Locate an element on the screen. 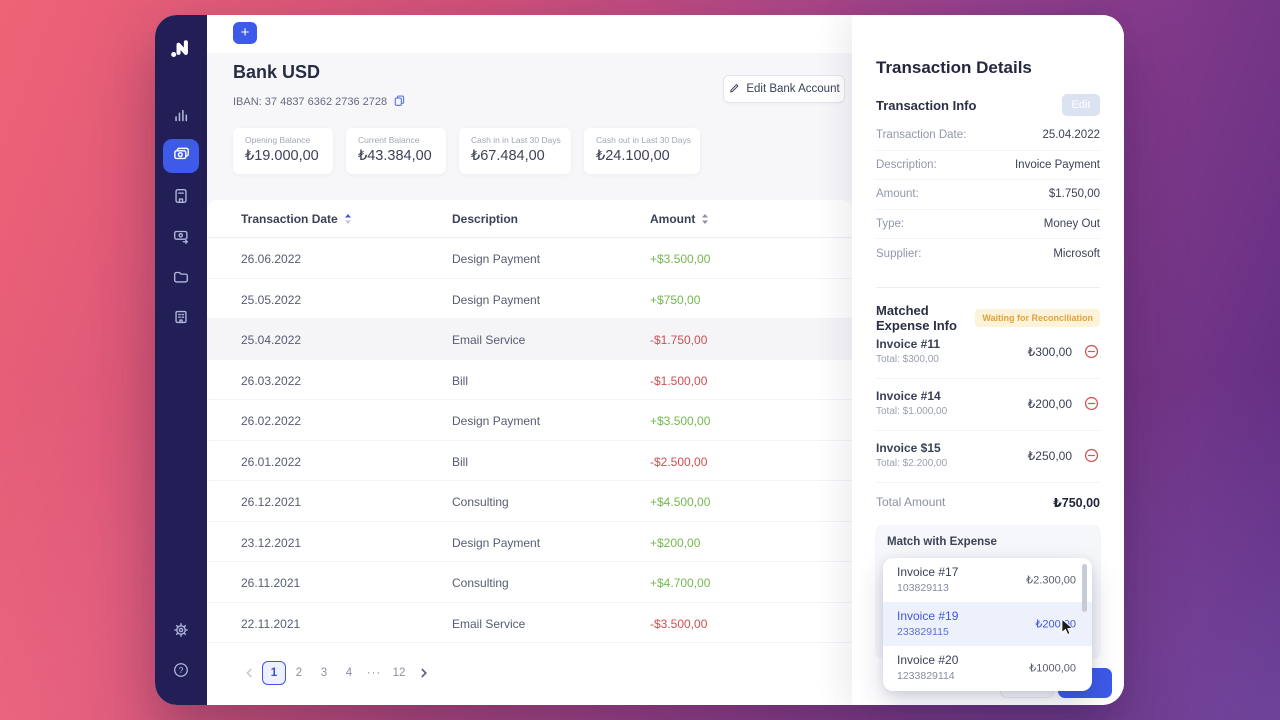 This screenshot has width=1280, height=720. iban-row: IBAN: 37 4837 6362 2736 2728 is located at coordinates (319, 102).